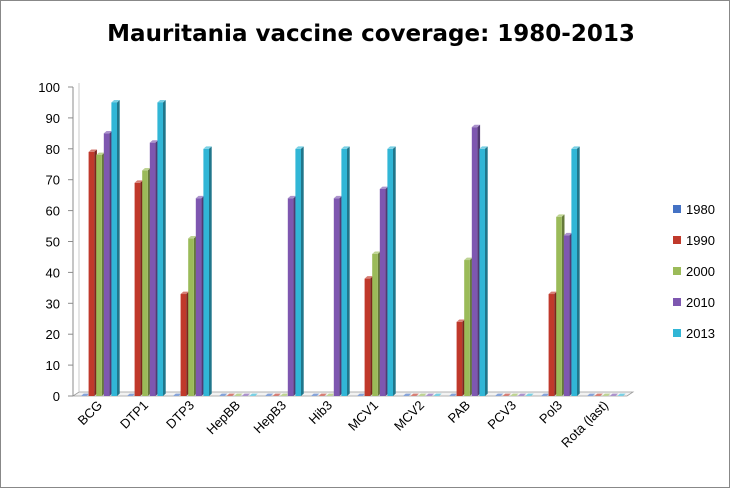 Image resolution: width=730 pixels, height=488 pixels. I want to click on legend-label: 2000, so click(700, 271).